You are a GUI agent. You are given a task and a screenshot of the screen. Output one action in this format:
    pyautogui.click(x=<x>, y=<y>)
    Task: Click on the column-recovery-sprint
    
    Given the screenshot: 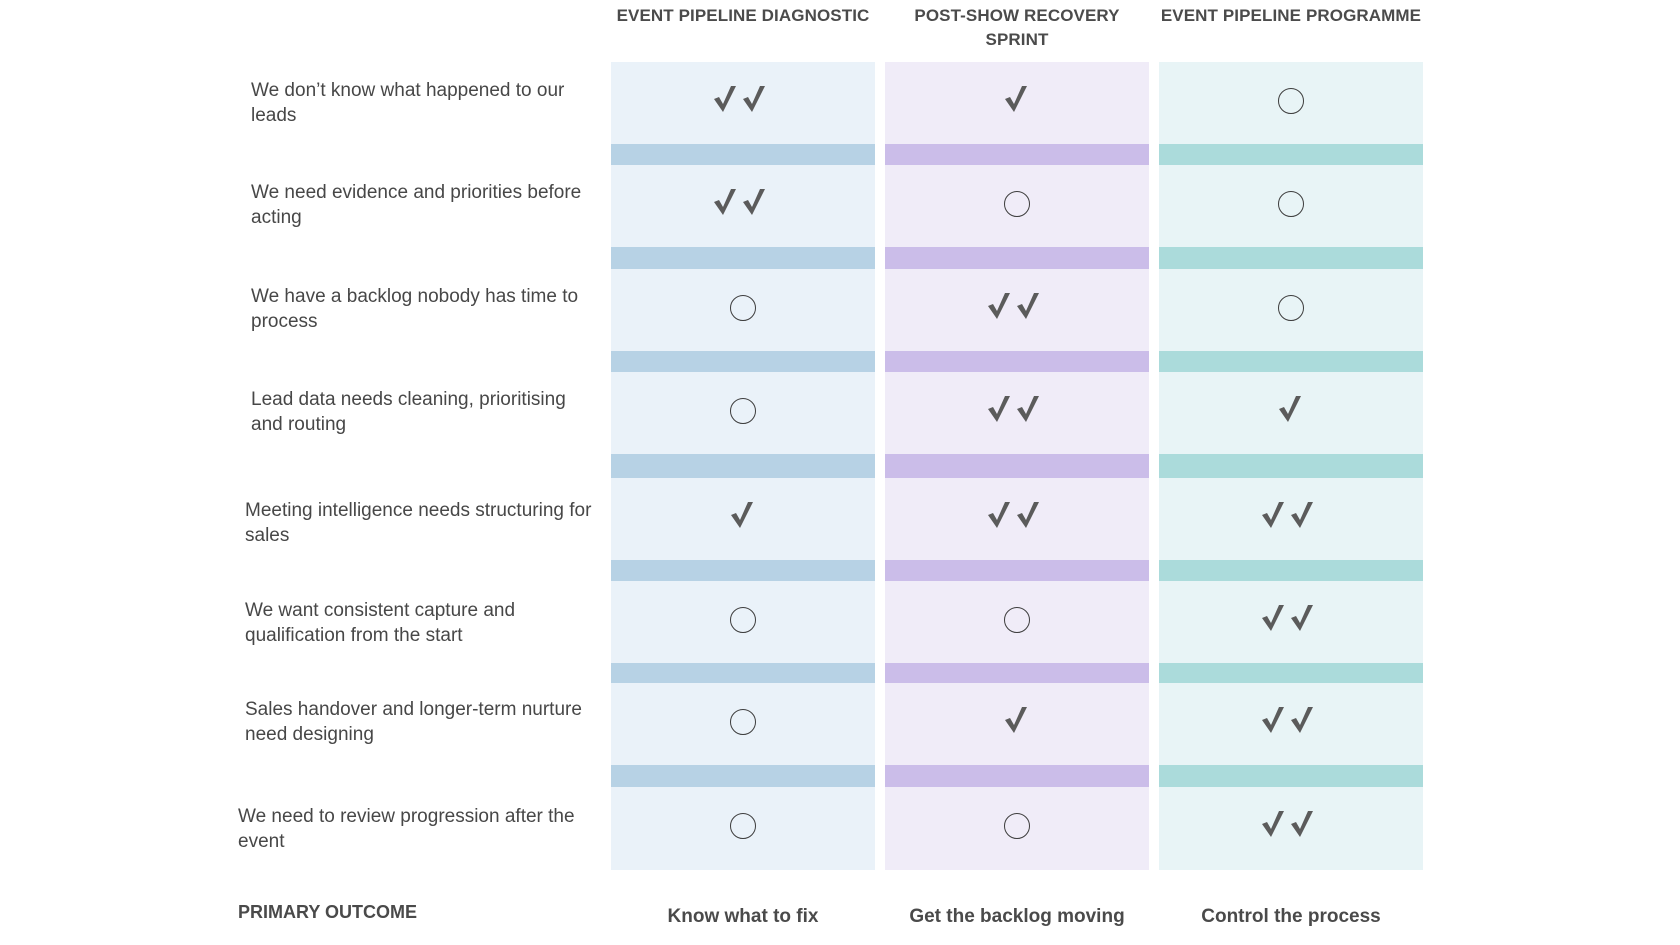 What is the action you would take?
    pyautogui.click(x=1017, y=466)
    